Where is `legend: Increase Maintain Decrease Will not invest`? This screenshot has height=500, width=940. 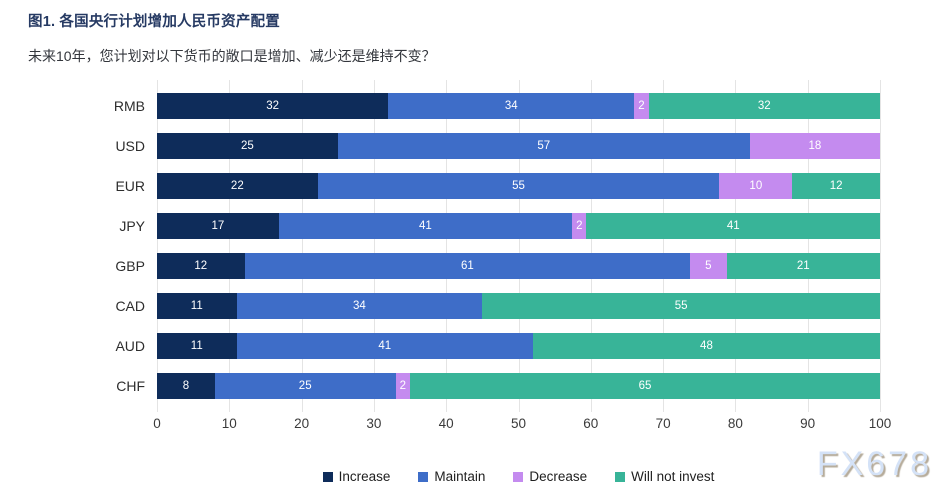 legend: Increase Maintain Decrease Will not invest is located at coordinates (518, 476).